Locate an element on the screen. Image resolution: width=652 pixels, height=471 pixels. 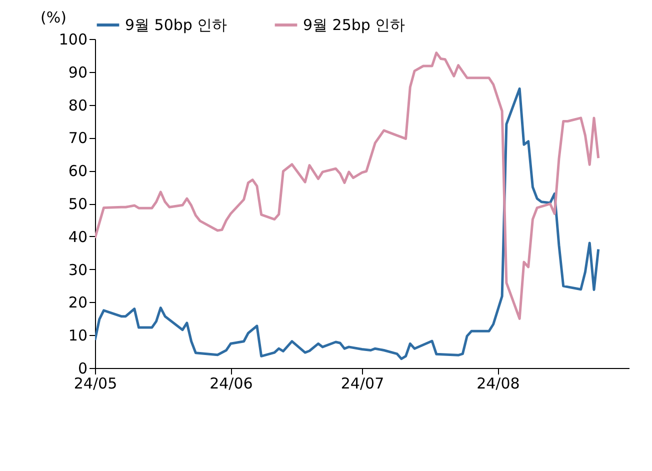
y-tick-label: 50 is located at coordinates (78, 204).